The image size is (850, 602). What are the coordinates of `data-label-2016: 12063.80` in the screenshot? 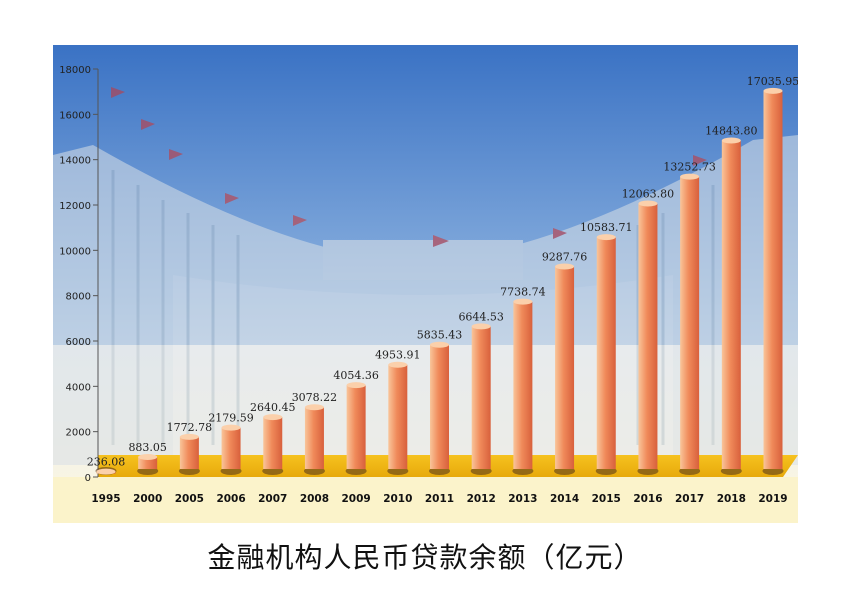 It's located at (648, 194).